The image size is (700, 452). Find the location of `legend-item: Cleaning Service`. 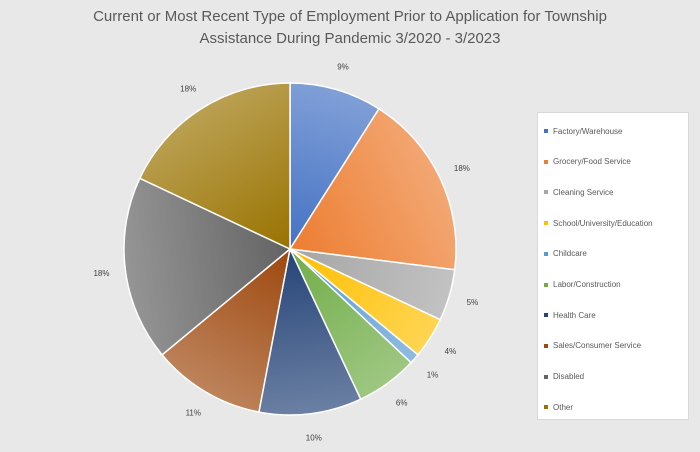

legend-item: Cleaning Service is located at coordinates (578, 192).